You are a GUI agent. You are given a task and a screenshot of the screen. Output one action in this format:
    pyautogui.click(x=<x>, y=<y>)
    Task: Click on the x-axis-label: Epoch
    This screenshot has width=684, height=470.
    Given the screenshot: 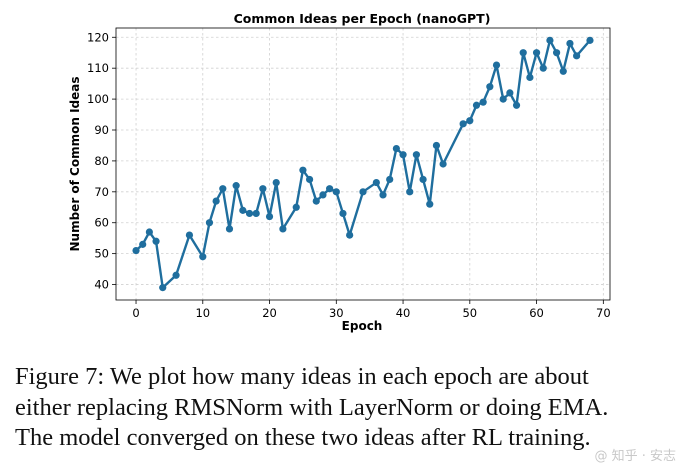 What is the action you would take?
    pyautogui.click(x=362, y=326)
    